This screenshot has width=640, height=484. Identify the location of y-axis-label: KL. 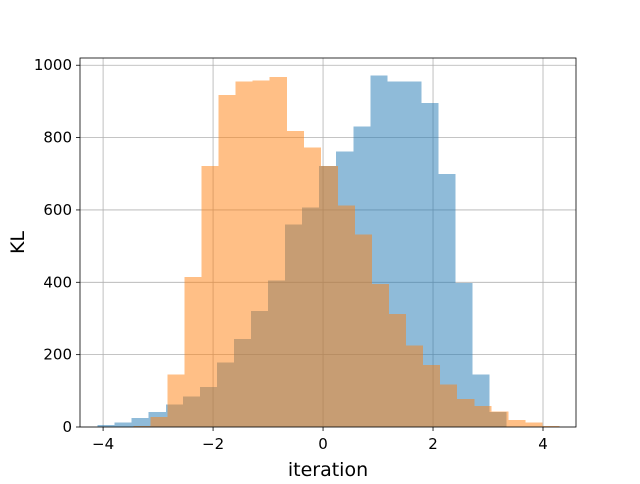
(18, 242).